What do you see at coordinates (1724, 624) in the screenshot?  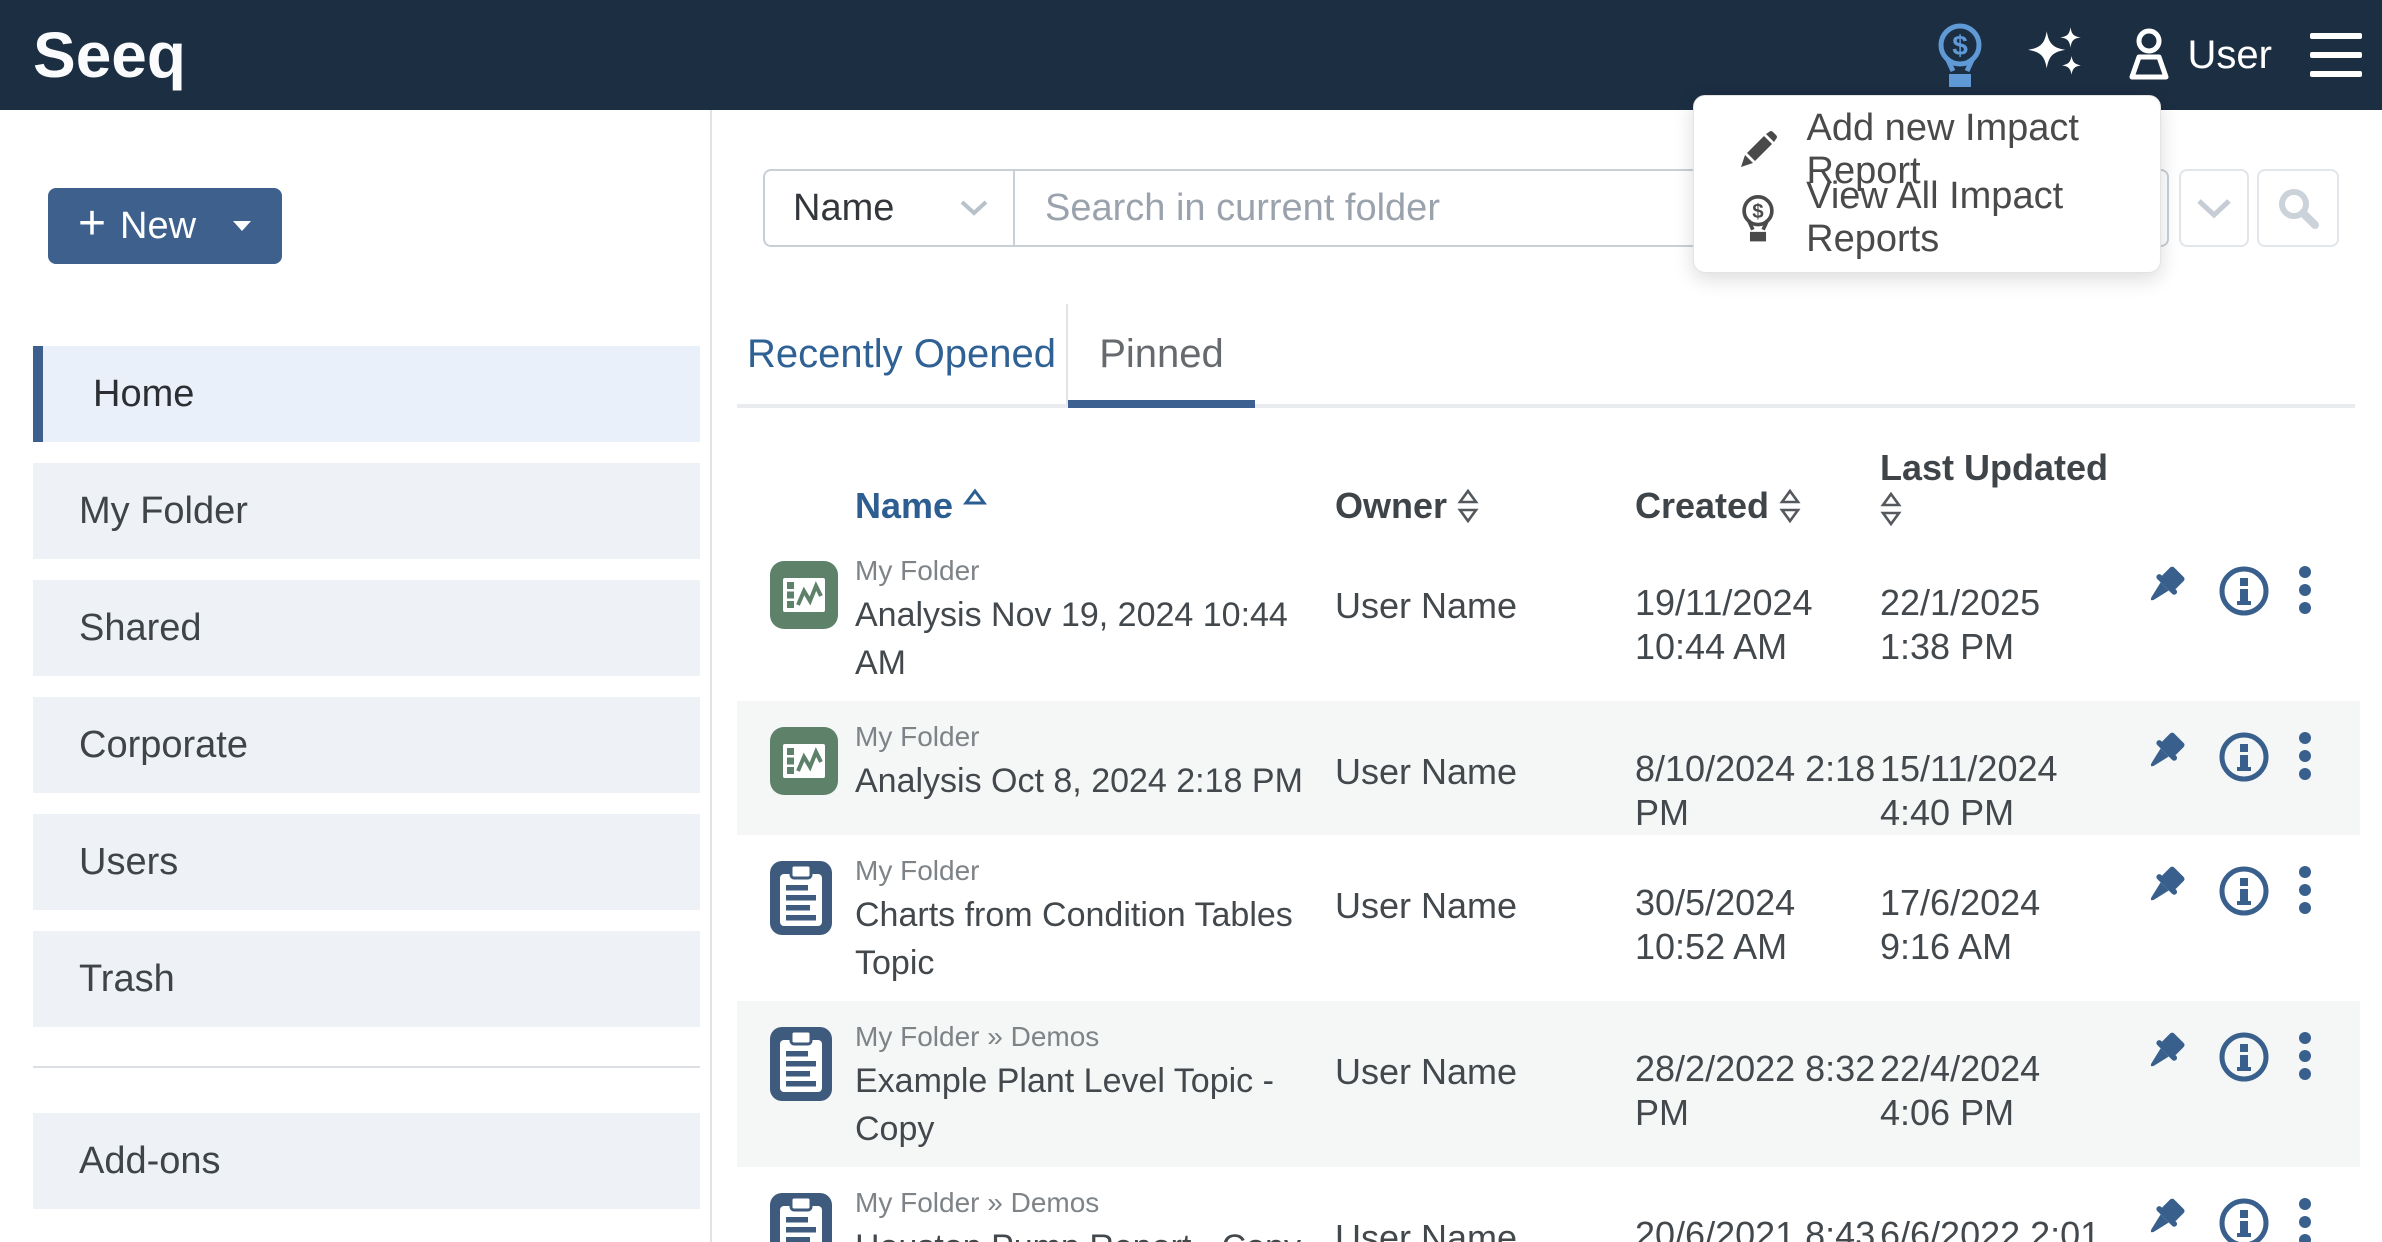 I see `created-cell: 19/11/2024 10:44 AM` at bounding box center [1724, 624].